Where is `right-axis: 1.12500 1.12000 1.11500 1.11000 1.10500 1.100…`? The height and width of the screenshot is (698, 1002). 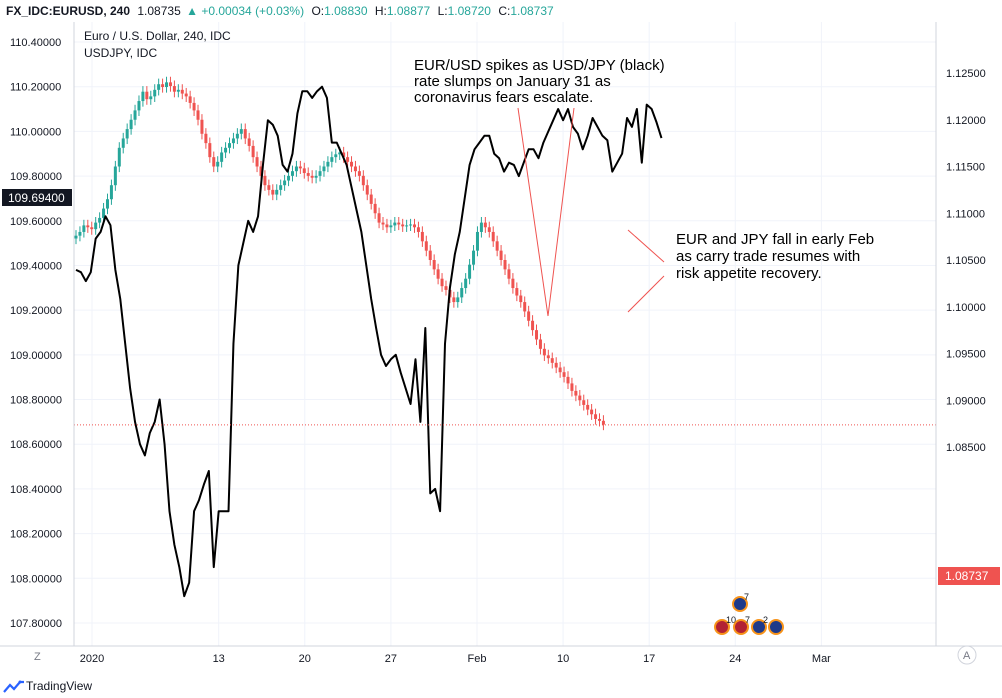
right-axis: 1.12500 1.12000 1.11500 1.11000 1.10500 1.100… is located at coordinates (966, 261).